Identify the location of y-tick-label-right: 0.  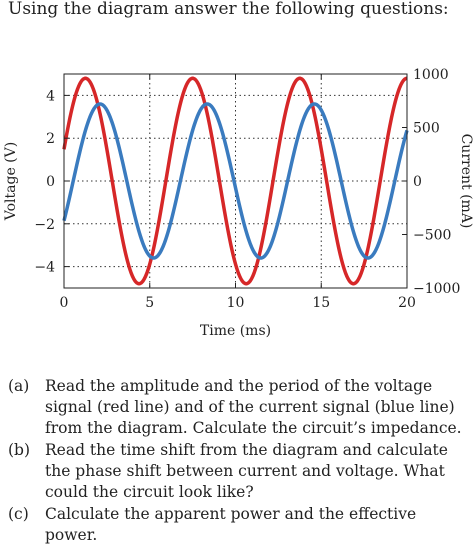
(417, 182).